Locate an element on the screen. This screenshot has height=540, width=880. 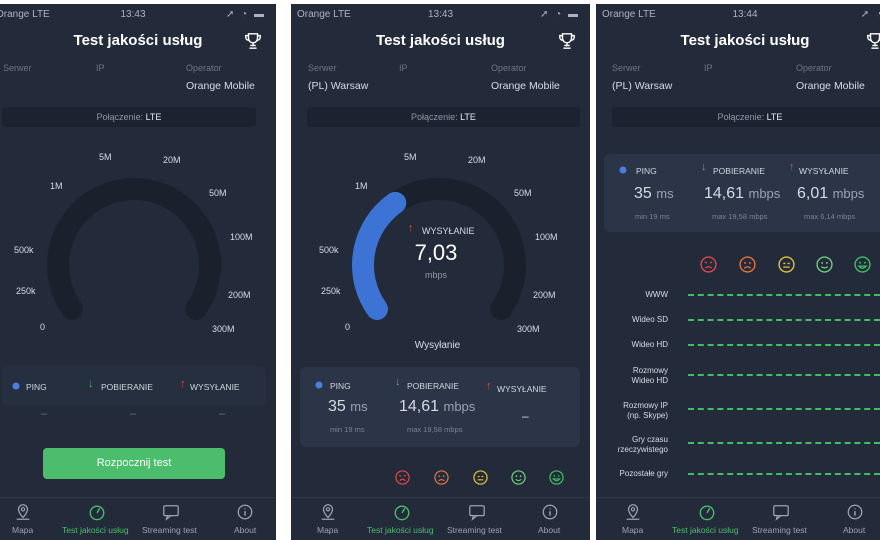
connection-bar: Połączenie: LTE is located at coordinates (129, 117).